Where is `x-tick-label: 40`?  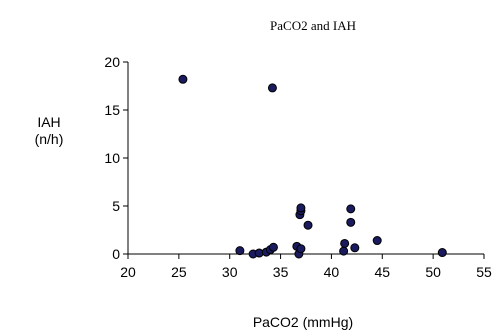 x-tick-label: 40 is located at coordinates (332, 272).